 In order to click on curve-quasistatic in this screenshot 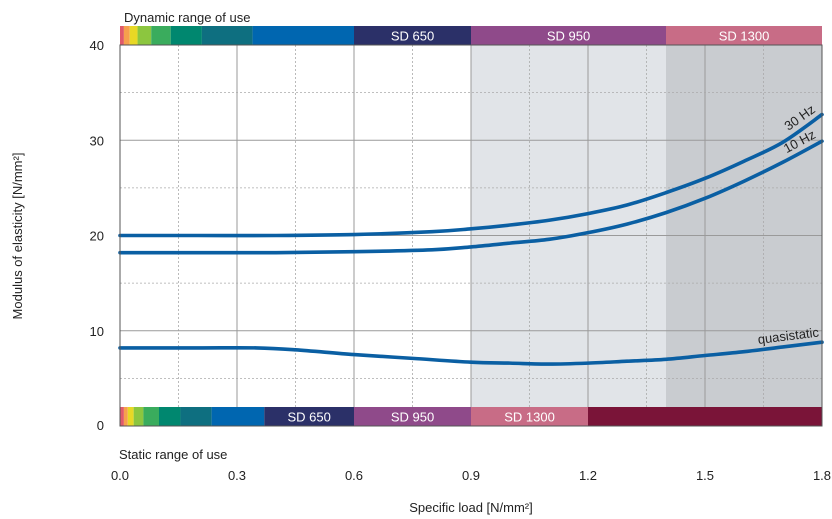, I will do `click(471, 353)`.